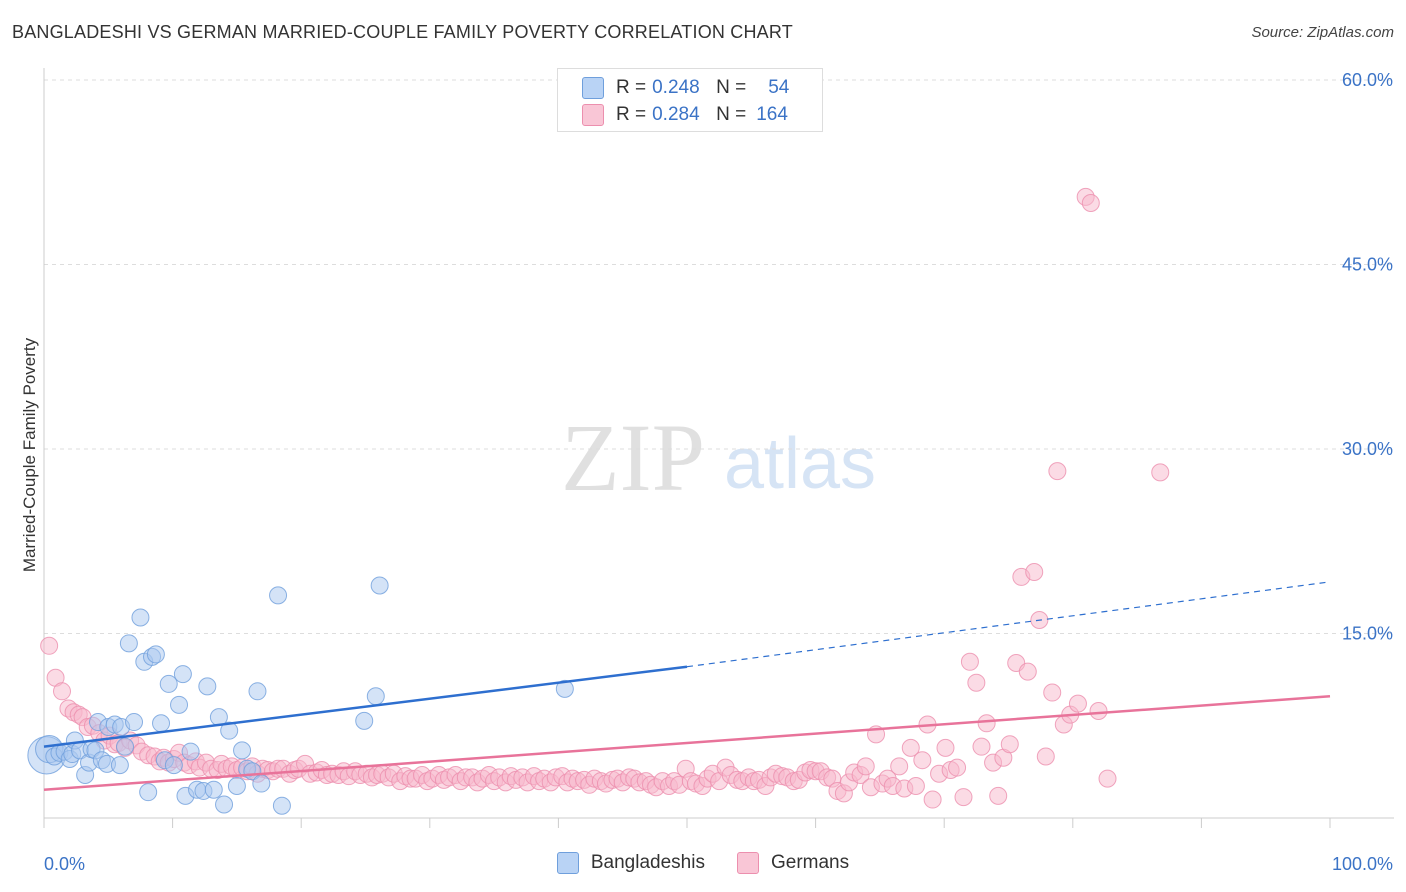 The height and width of the screenshot is (892, 1406). Describe the element at coordinates (772, 114) in the screenshot. I see `n-value: 164` at that location.